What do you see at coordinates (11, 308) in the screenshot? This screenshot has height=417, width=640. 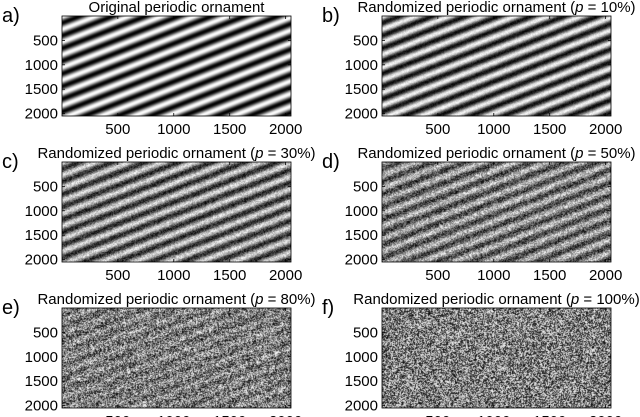 I see `panel-label: e)` at bounding box center [11, 308].